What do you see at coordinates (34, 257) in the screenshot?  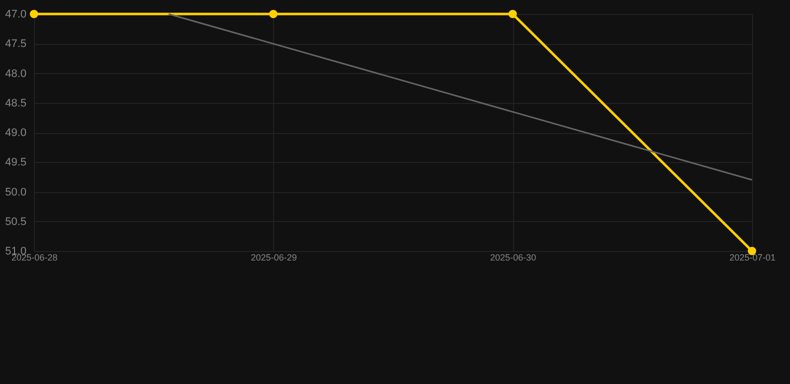 I see `x-tick-label: 2025-06-28` at bounding box center [34, 257].